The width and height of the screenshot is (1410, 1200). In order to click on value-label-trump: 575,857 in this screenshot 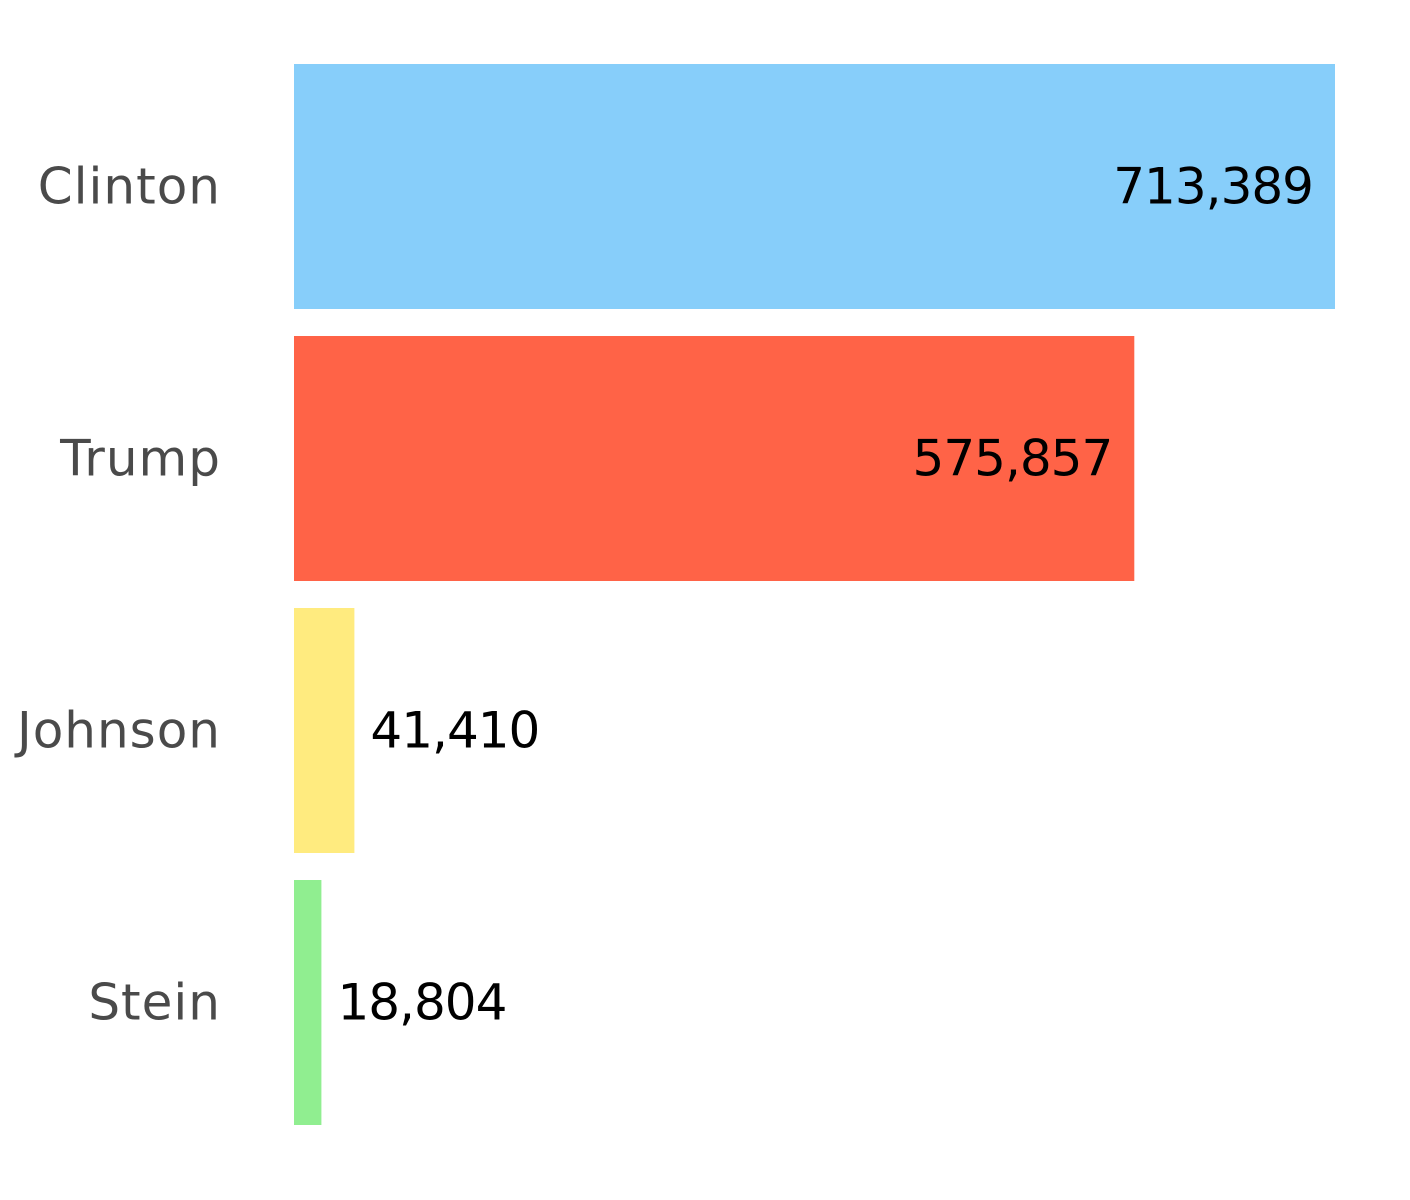, I will do `click(1013, 459)`.